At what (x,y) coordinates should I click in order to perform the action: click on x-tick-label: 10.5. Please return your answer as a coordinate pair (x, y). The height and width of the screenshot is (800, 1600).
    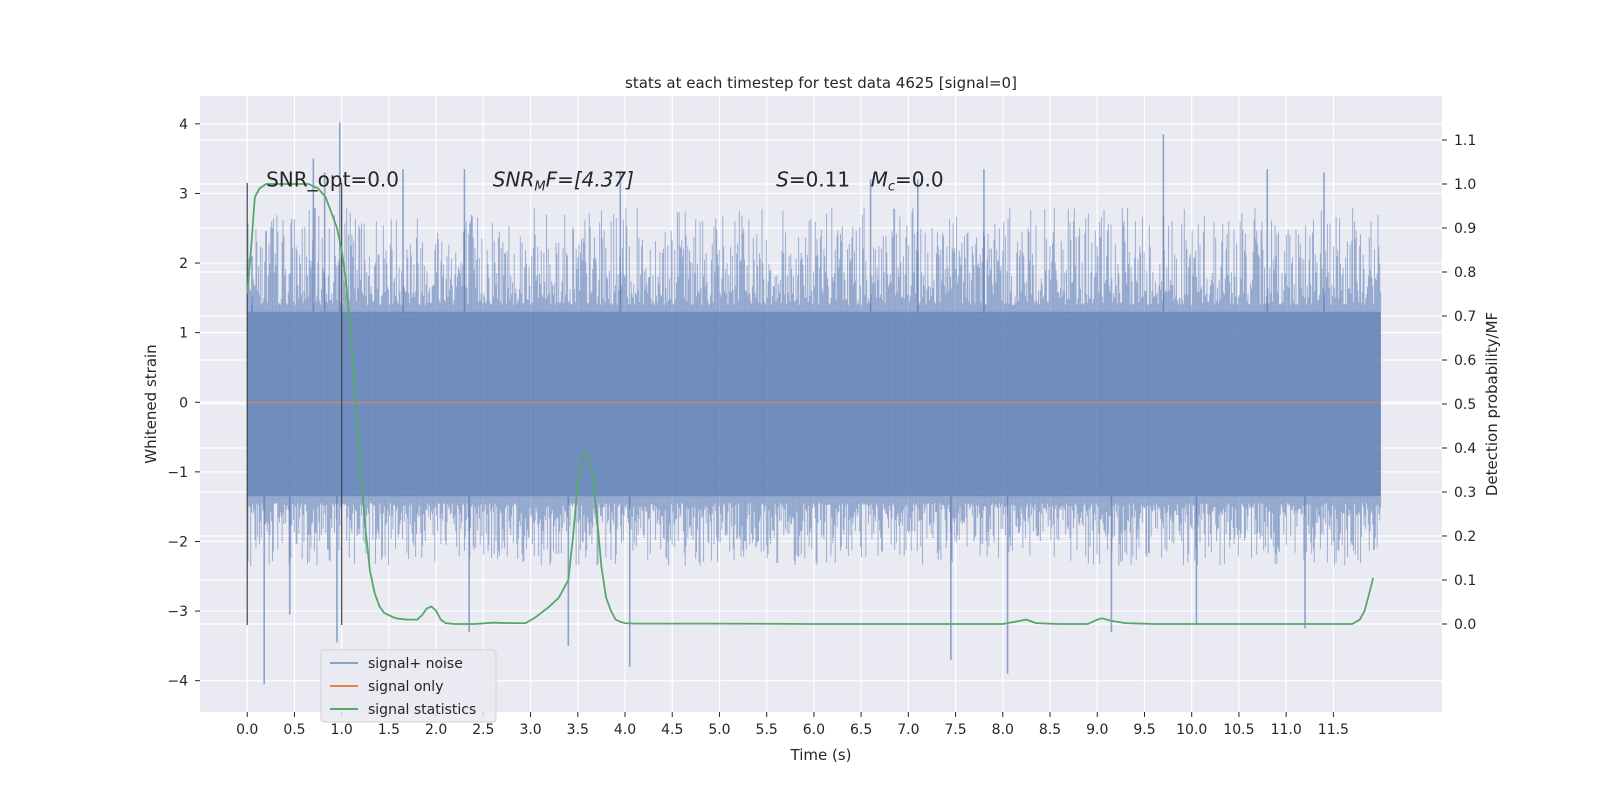
    Looking at the image, I should click on (1238, 730).